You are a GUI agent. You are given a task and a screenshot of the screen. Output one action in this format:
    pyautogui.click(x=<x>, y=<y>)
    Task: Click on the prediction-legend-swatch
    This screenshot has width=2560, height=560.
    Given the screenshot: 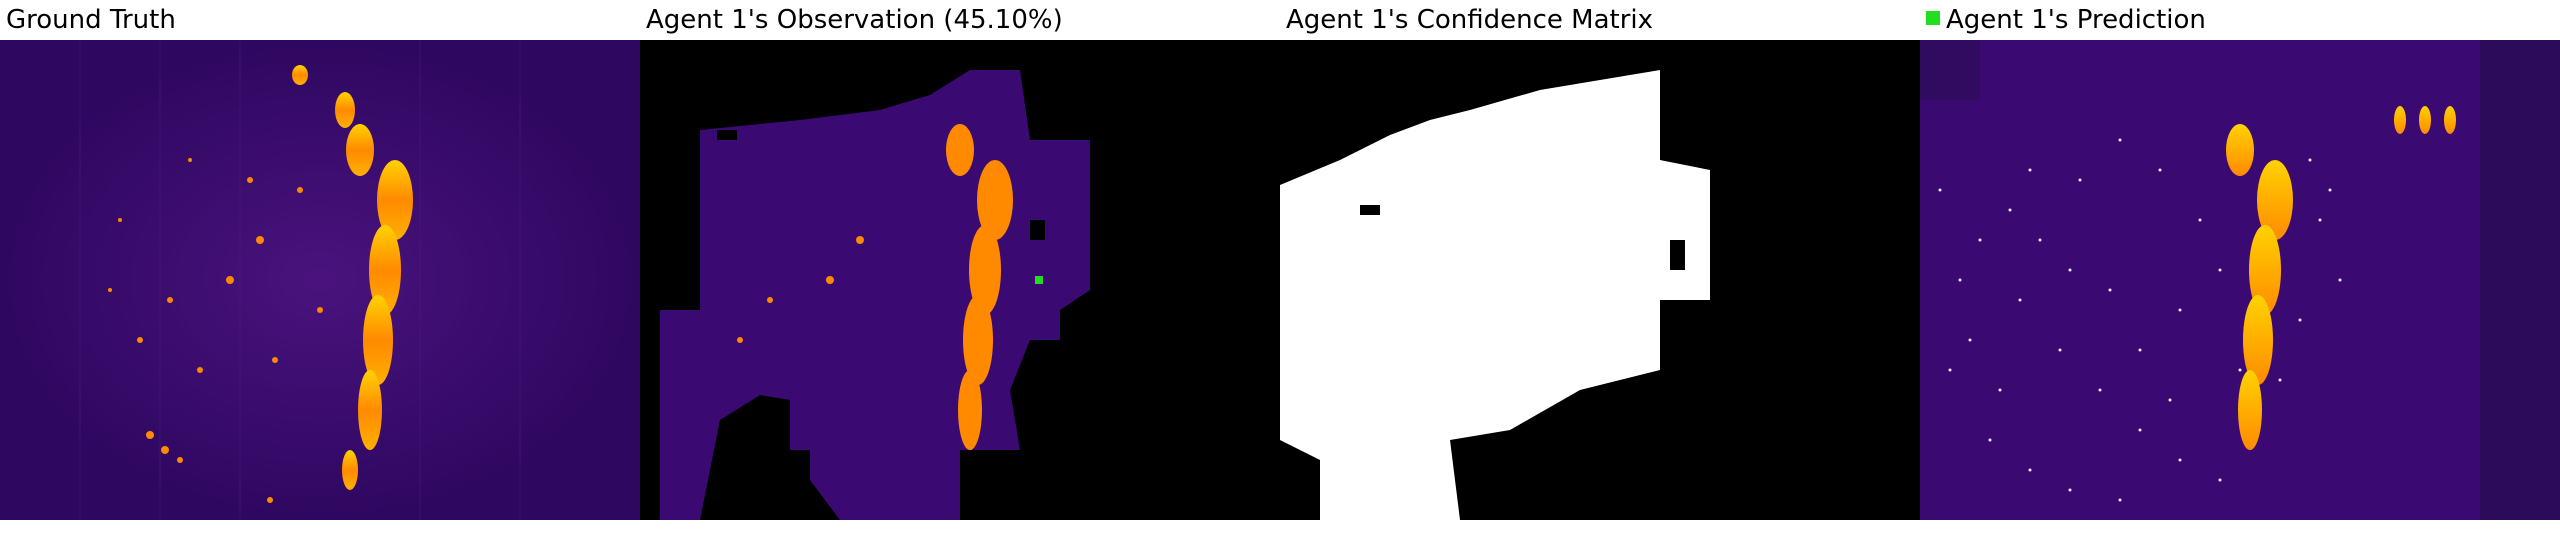 What is the action you would take?
    pyautogui.click(x=1933, y=17)
    